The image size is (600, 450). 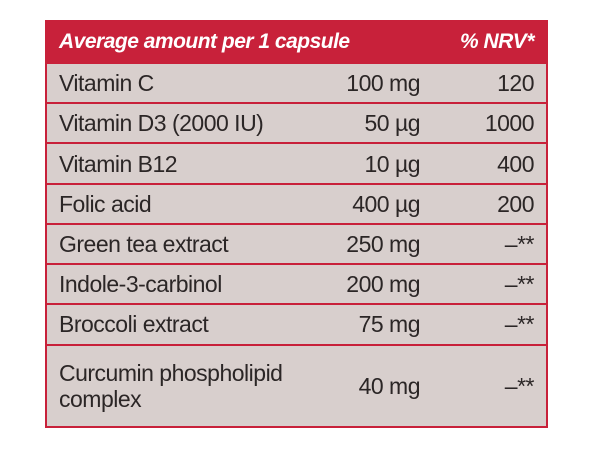 What do you see at coordinates (369, 163) in the screenshot?
I see `amount: 10 µg` at bounding box center [369, 163].